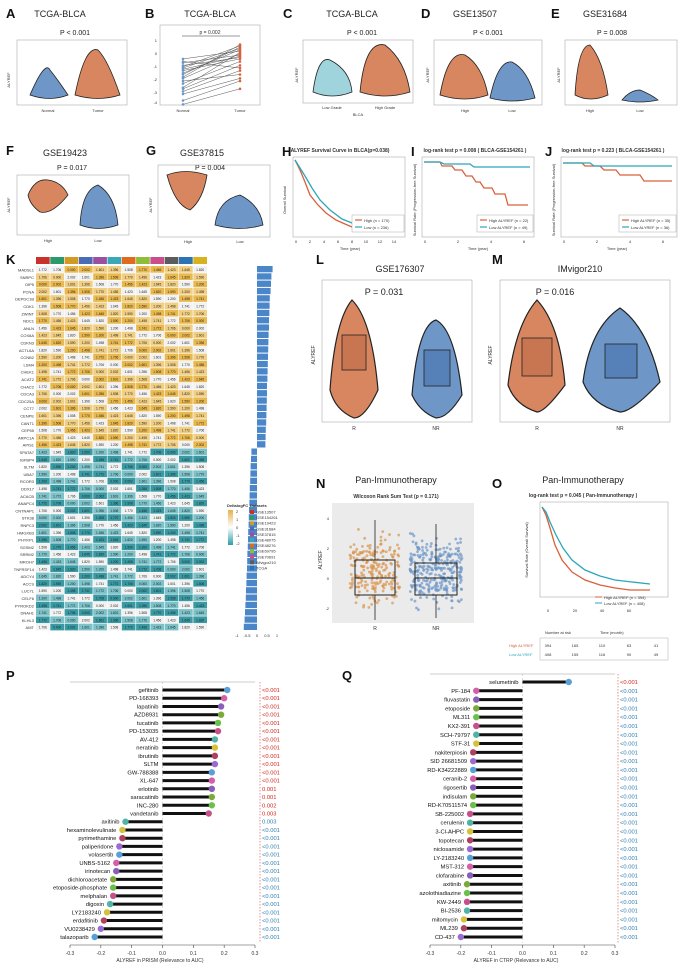  What do you see at coordinates (252, 551) in the screenshot?
I see `dataset-swatch` at bounding box center [252, 551].